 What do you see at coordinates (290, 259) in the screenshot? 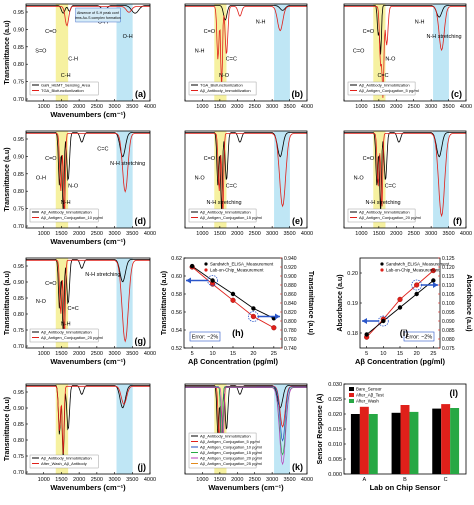
I see `y2-tick-label: 0.940` at bounding box center [290, 259].